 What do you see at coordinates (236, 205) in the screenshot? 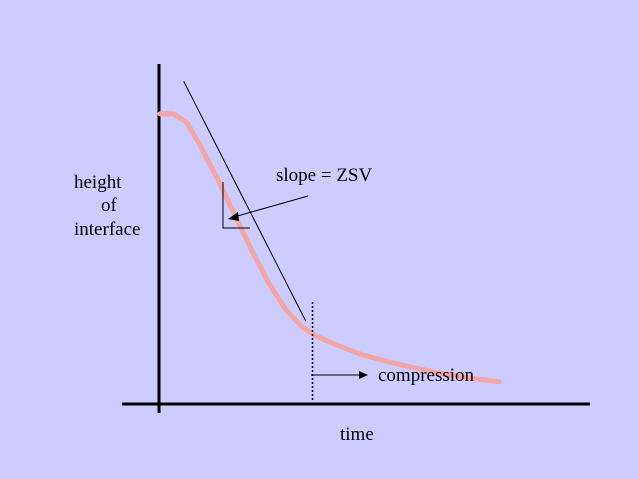
I see `slope-triangle` at bounding box center [236, 205].